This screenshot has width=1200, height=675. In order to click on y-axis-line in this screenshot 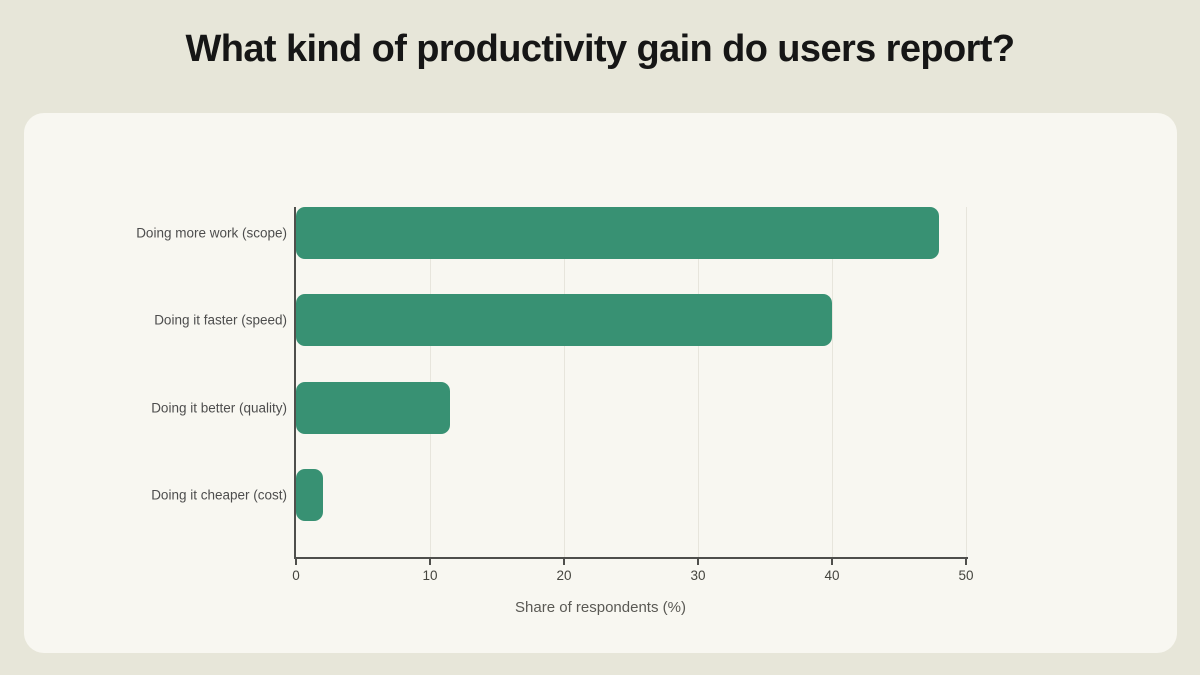, I will do `click(295, 383)`.